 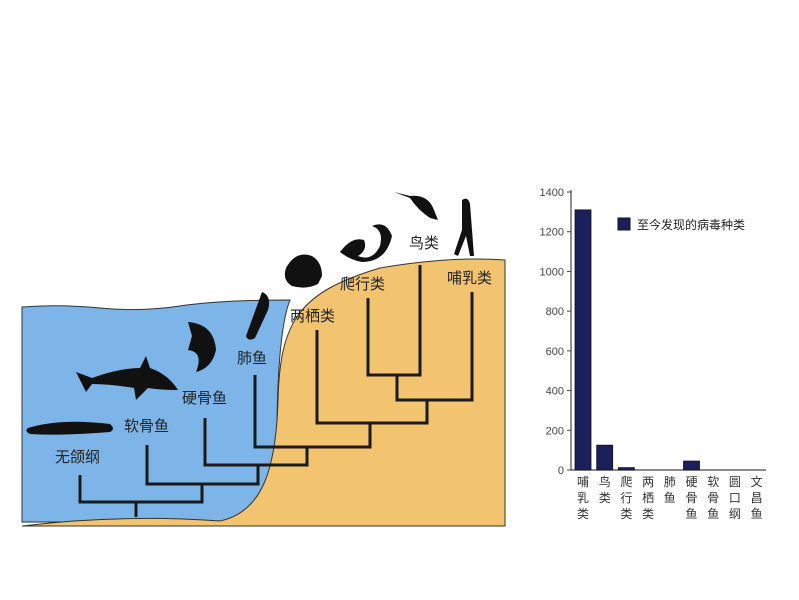 What do you see at coordinates (202, 347) in the screenshot?
I see `angelfish-icon` at bounding box center [202, 347].